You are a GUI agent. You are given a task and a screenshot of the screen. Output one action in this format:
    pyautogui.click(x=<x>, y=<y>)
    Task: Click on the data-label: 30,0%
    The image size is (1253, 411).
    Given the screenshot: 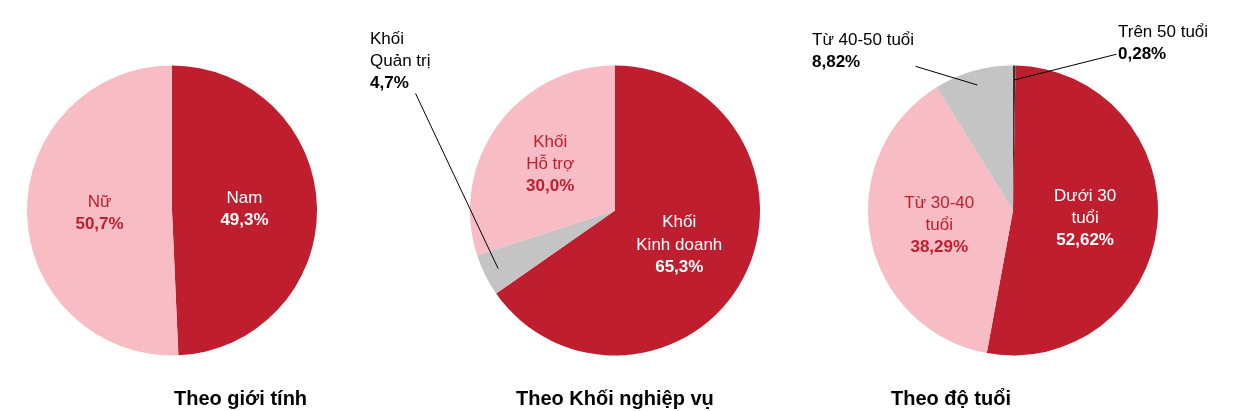 What is the action you would take?
    pyautogui.click(x=550, y=185)
    